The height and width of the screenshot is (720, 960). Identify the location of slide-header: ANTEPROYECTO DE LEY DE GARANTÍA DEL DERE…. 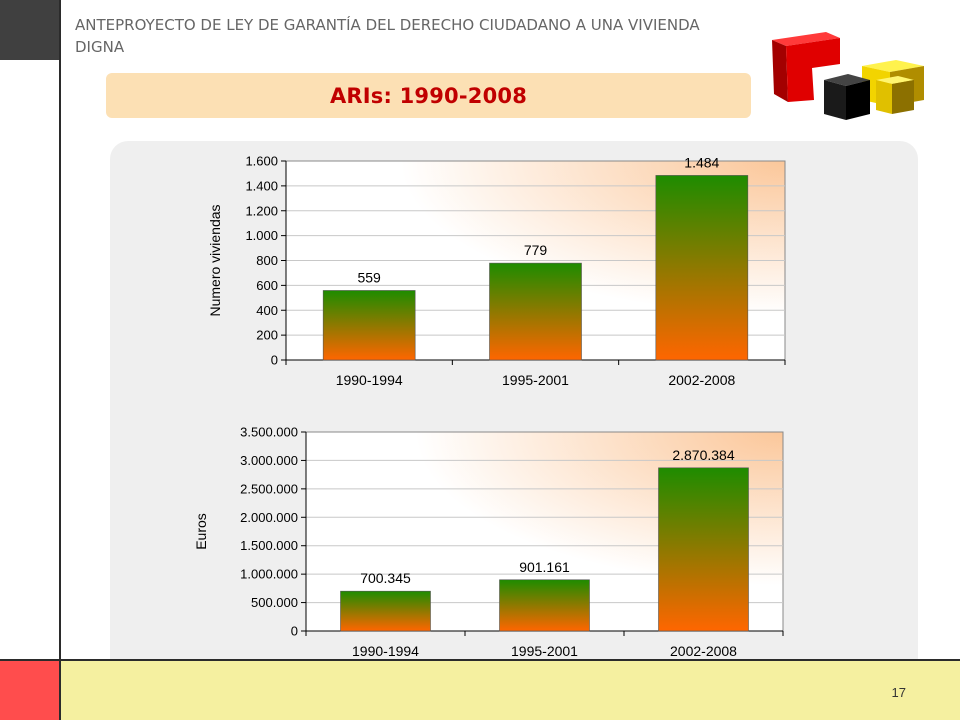
(387, 36).